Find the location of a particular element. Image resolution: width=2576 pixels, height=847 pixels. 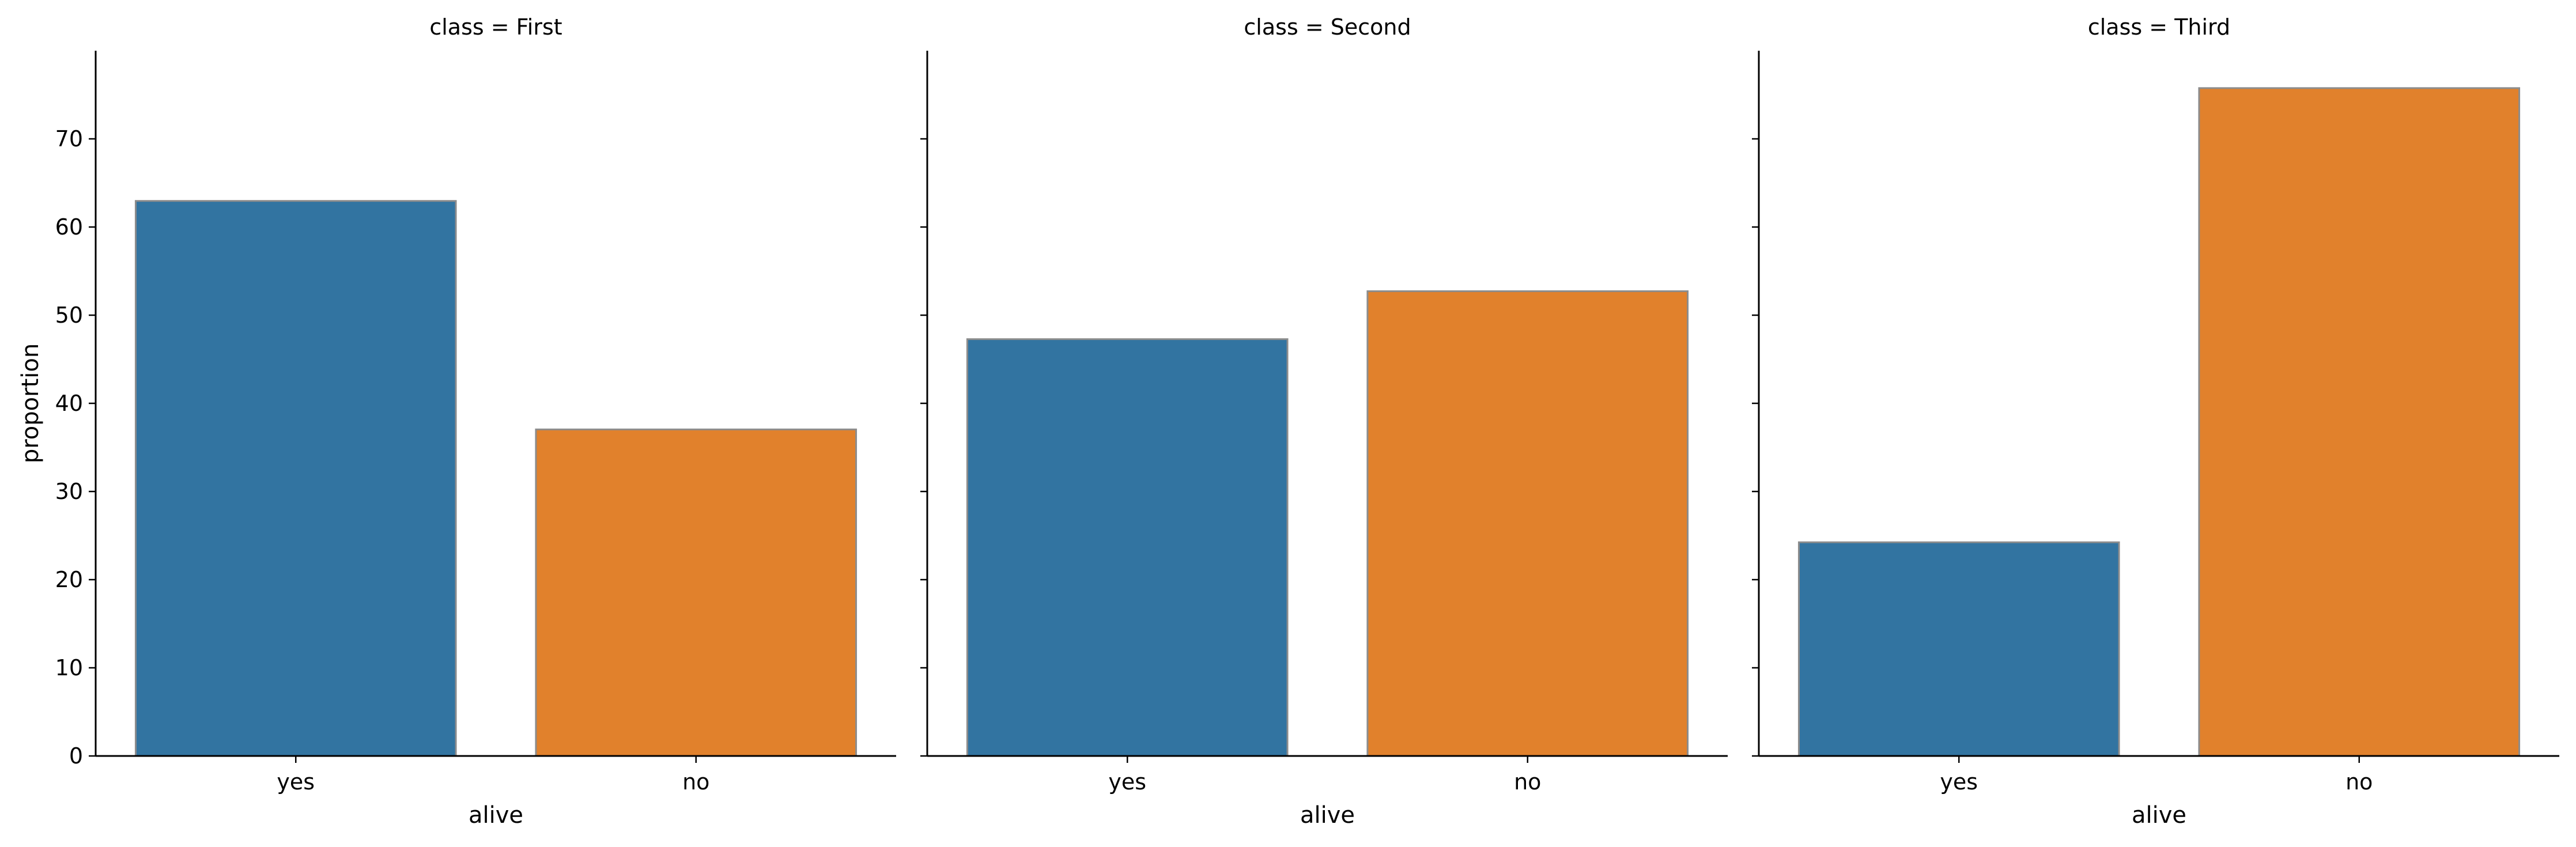

y-tick-label: 0 is located at coordinates (76, 756).